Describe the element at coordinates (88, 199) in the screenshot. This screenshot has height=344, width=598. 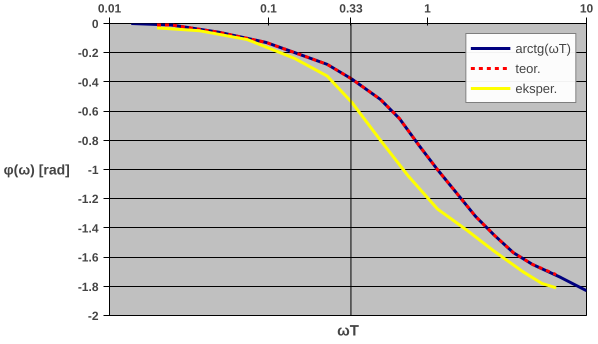
I see `y-tick-label: -1.2` at that location.